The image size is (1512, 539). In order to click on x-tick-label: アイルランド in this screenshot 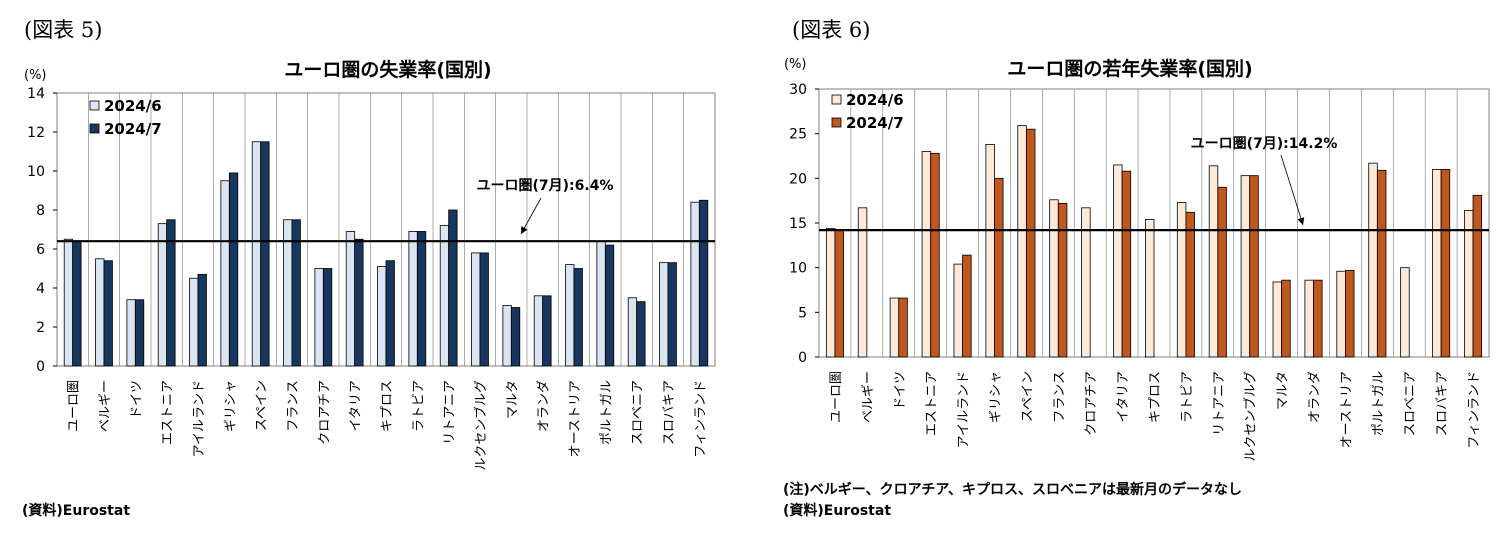, I will do `click(964, 409)`.